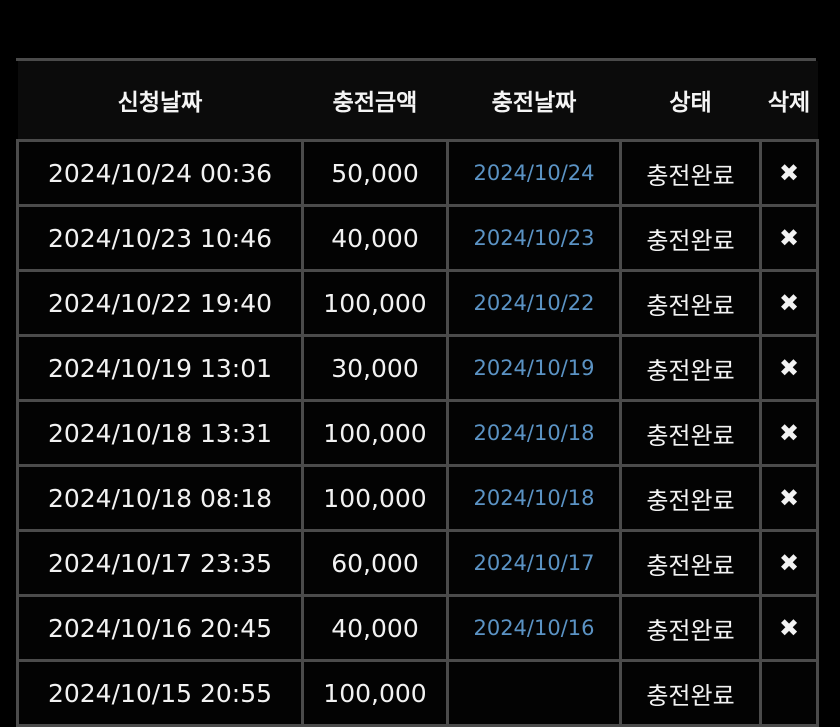 This screenshot has width=840, height=727. I want to click on requested-date-cell: 2024/10/24 00:36, so click(160, 173).